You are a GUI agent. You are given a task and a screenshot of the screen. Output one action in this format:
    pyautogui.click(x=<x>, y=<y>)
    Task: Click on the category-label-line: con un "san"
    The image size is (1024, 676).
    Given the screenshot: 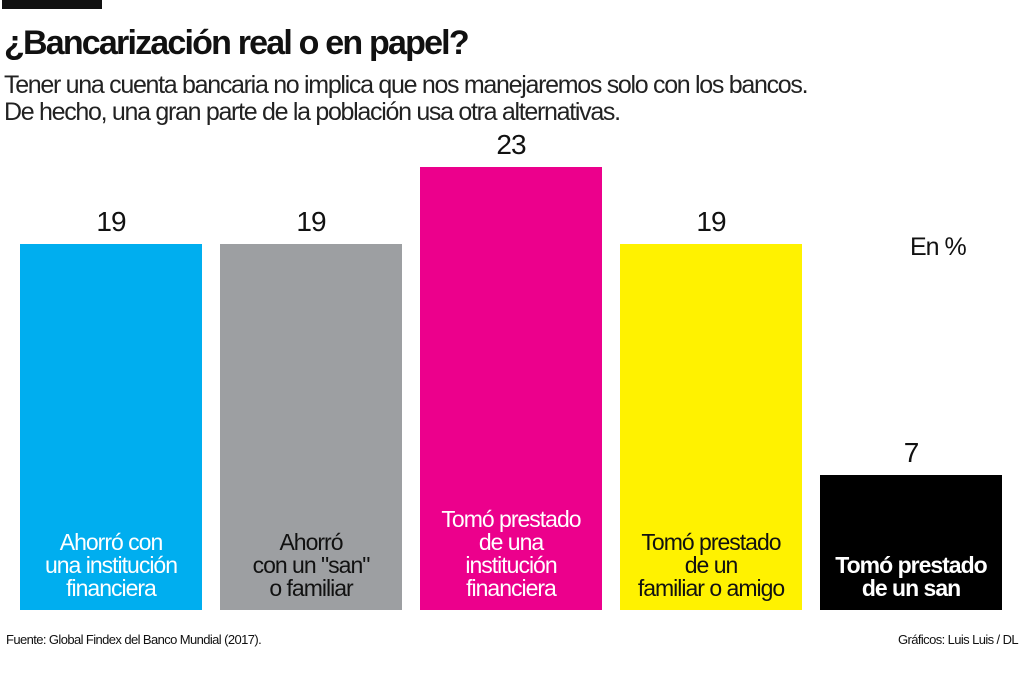 What is the action you would take?
    pyautogui.click(x=311, y=565)
    